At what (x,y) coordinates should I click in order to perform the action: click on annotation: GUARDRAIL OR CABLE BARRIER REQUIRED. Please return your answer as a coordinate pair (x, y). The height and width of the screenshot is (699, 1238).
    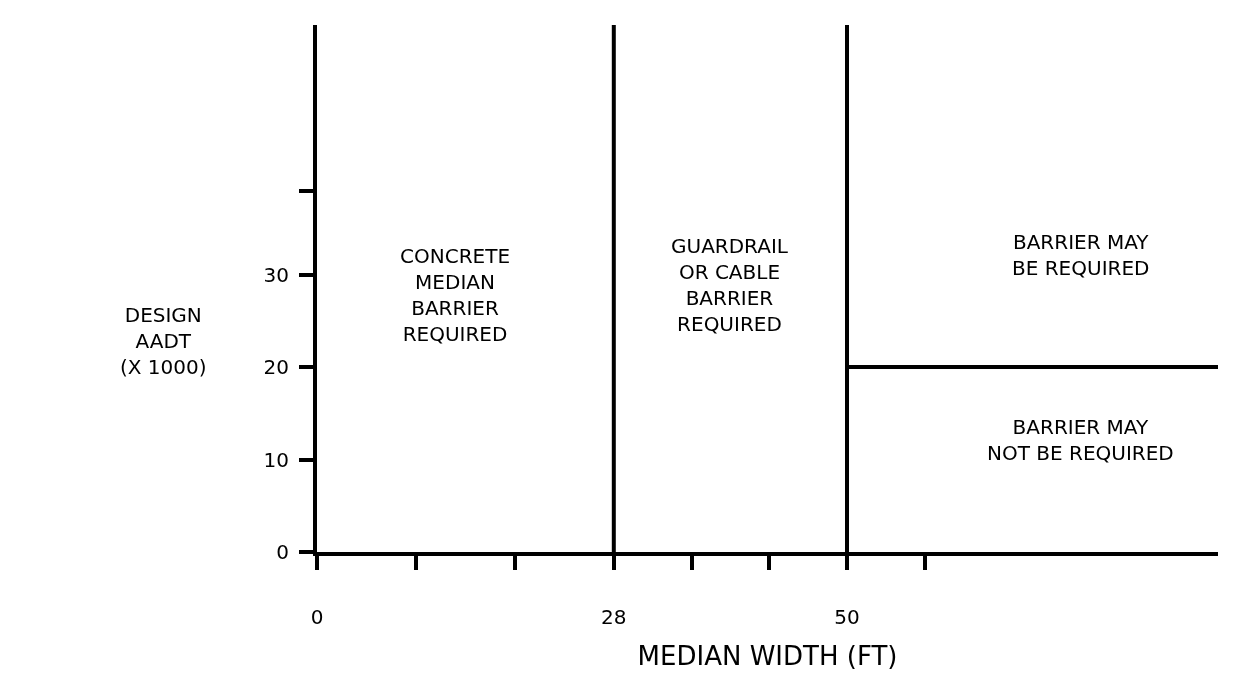
    Looking at the image, I should click on (730, 285).